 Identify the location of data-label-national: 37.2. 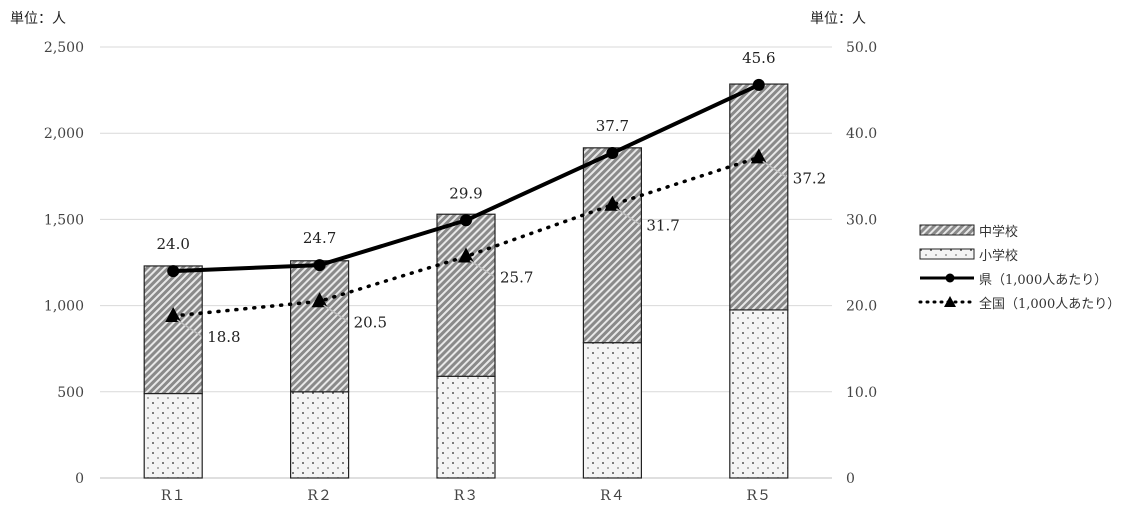
(809, 178).